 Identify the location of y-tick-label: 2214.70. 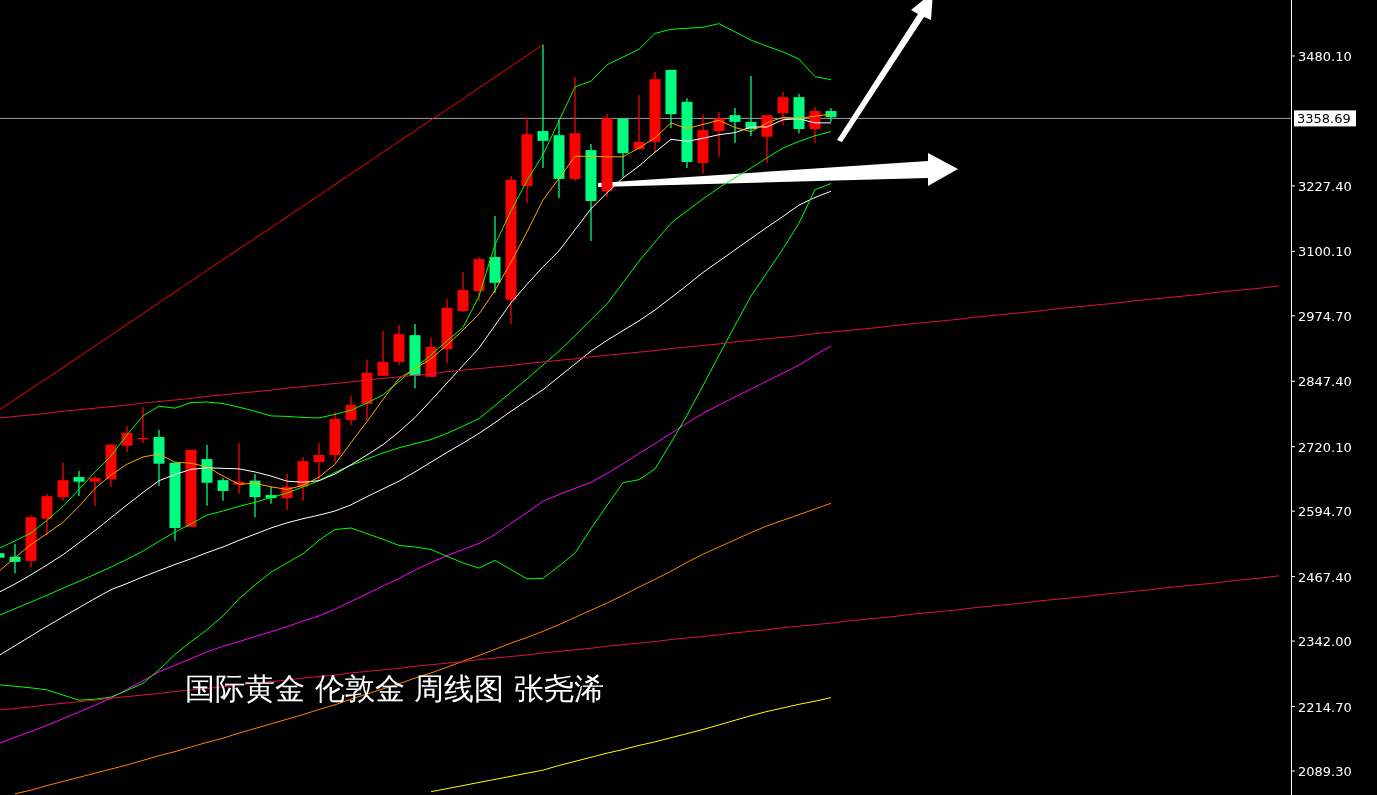
(1325, 707).